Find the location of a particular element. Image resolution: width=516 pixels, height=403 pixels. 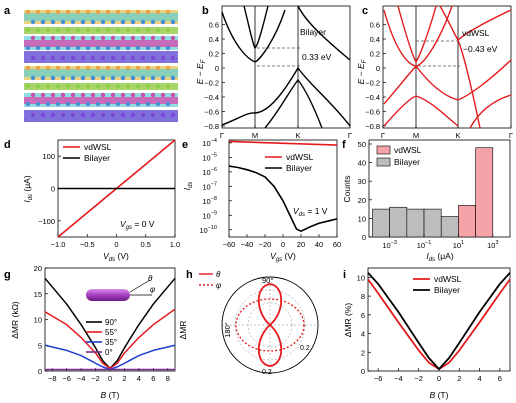

panel-b-label: b is located at coordinates (205, 11).